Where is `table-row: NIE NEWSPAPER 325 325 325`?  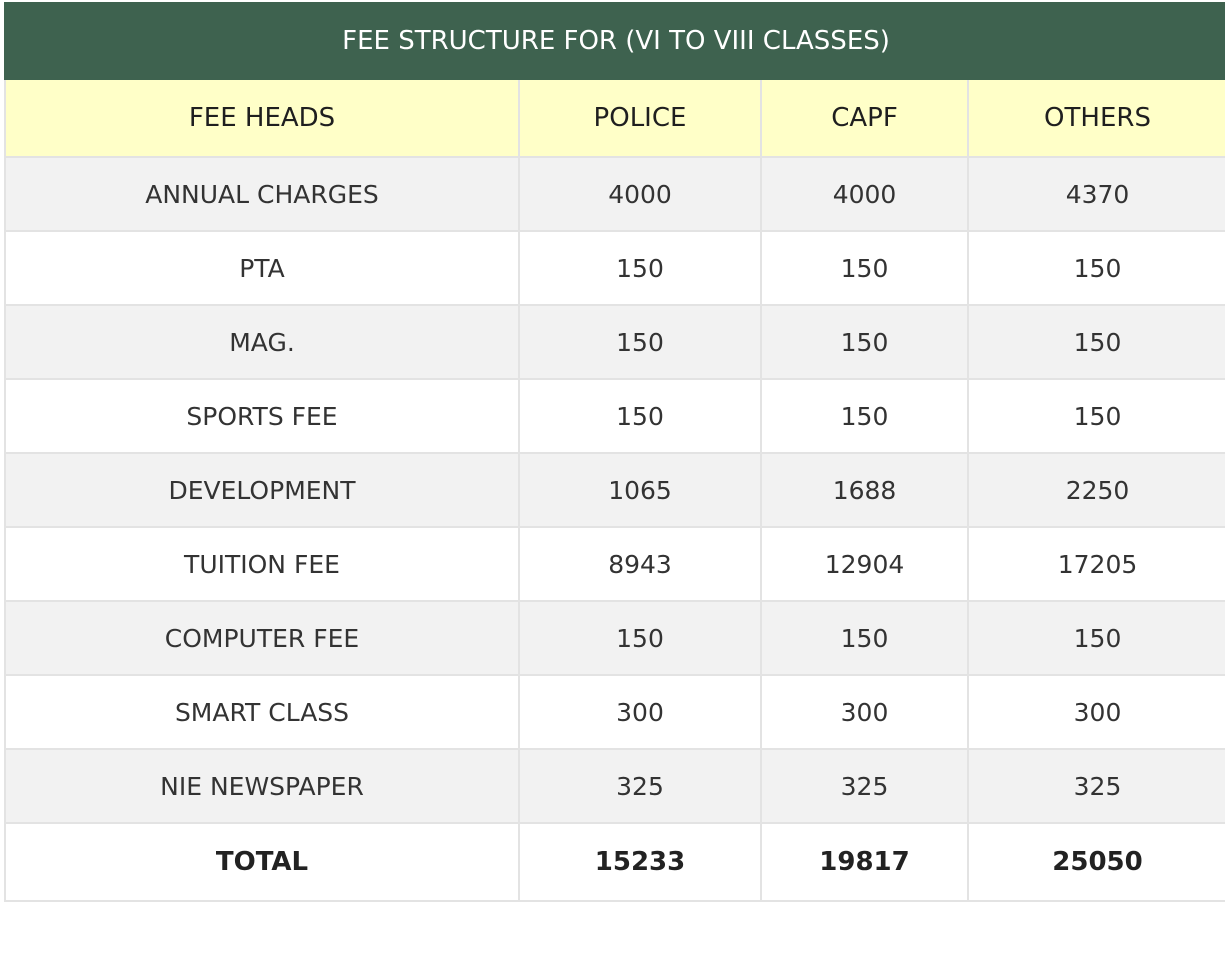
table-row: NIE NEWSPAPER 325 325 325 is located at coordinates (614, 786).